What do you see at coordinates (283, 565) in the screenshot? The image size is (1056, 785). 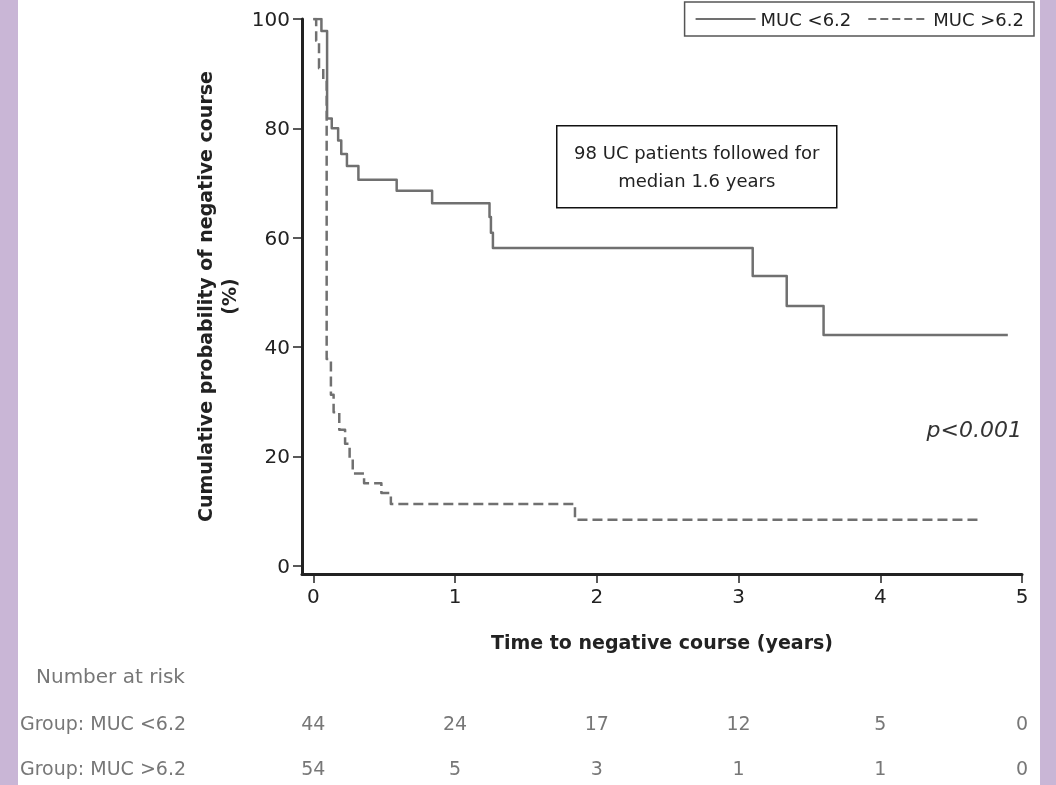 I see `y-tick-label: 0` at bounding box center [283, 565].